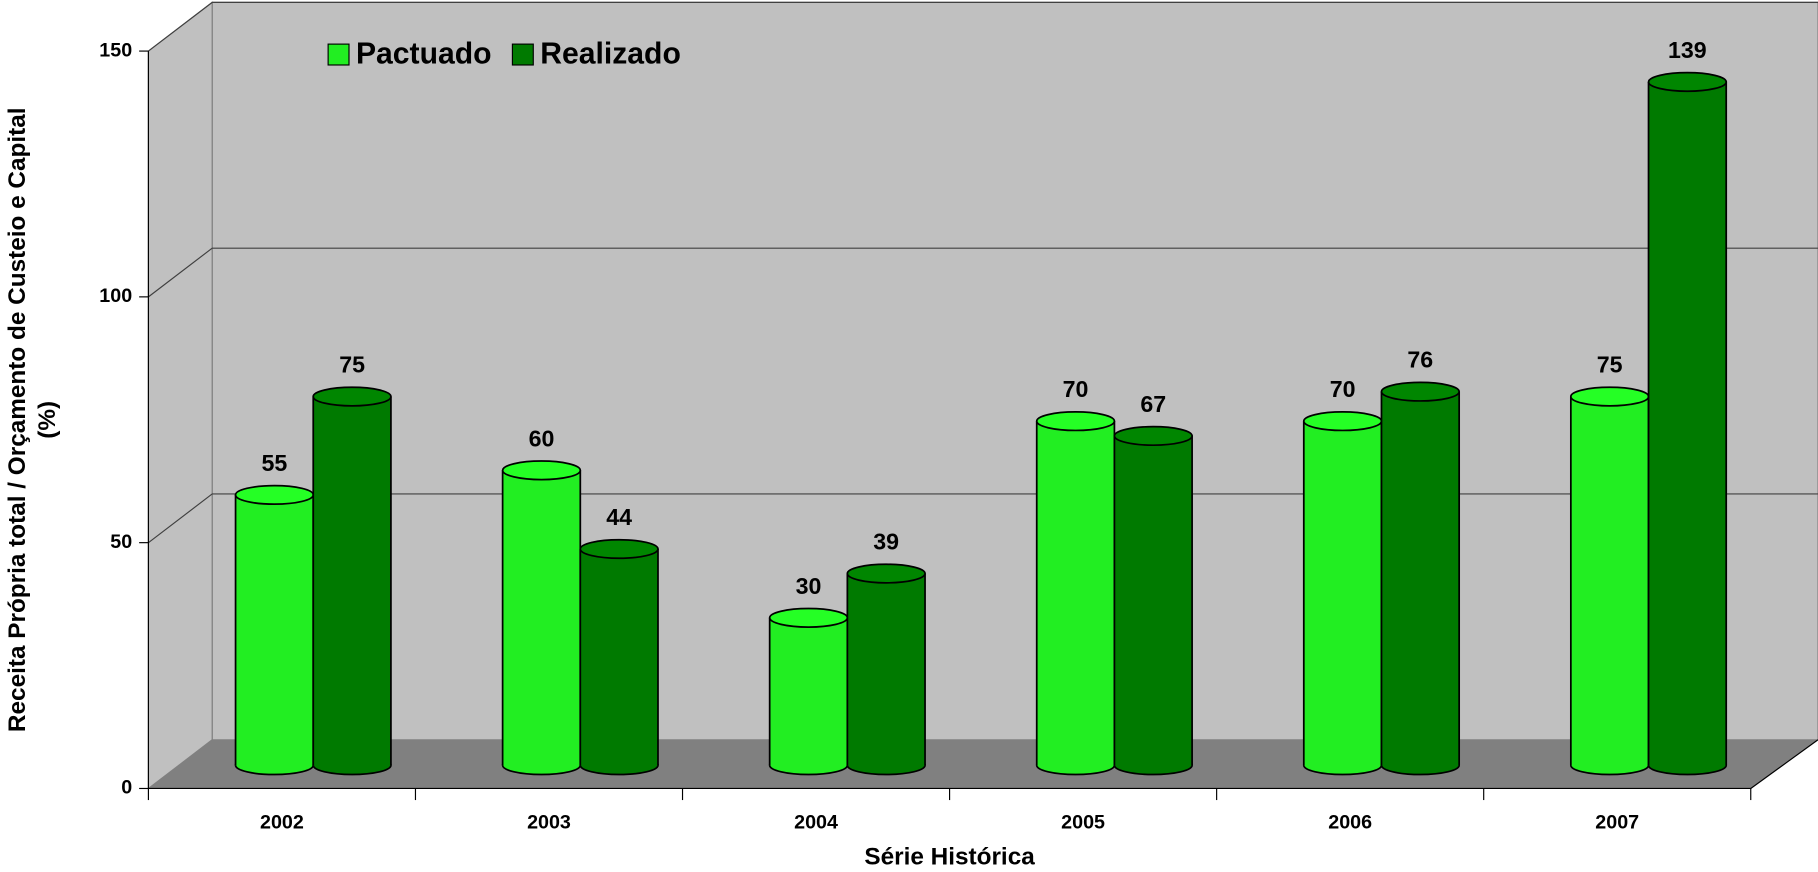  What do you see at coordinates (983, 764) in the screenshot?
I see `floor` at bounding box center [983, 764].